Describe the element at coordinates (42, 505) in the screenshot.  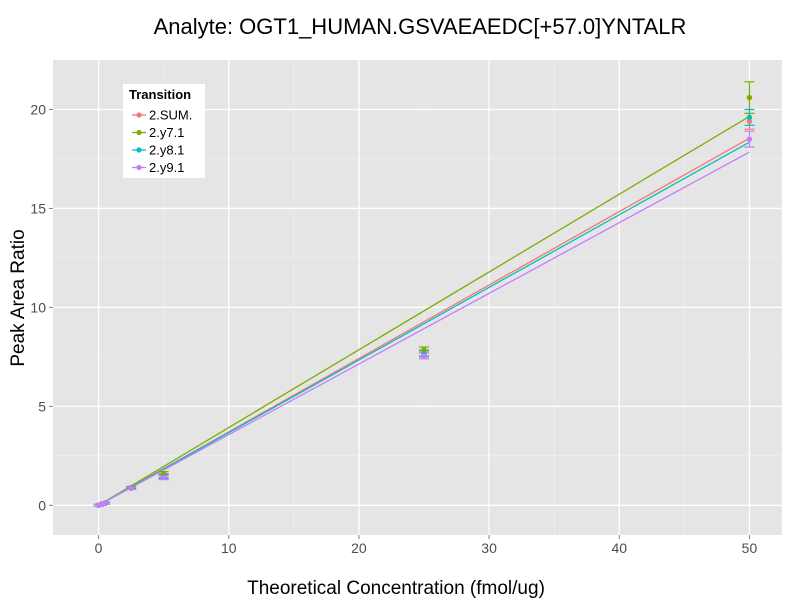
I see `y-tick-label: 0` at that location.